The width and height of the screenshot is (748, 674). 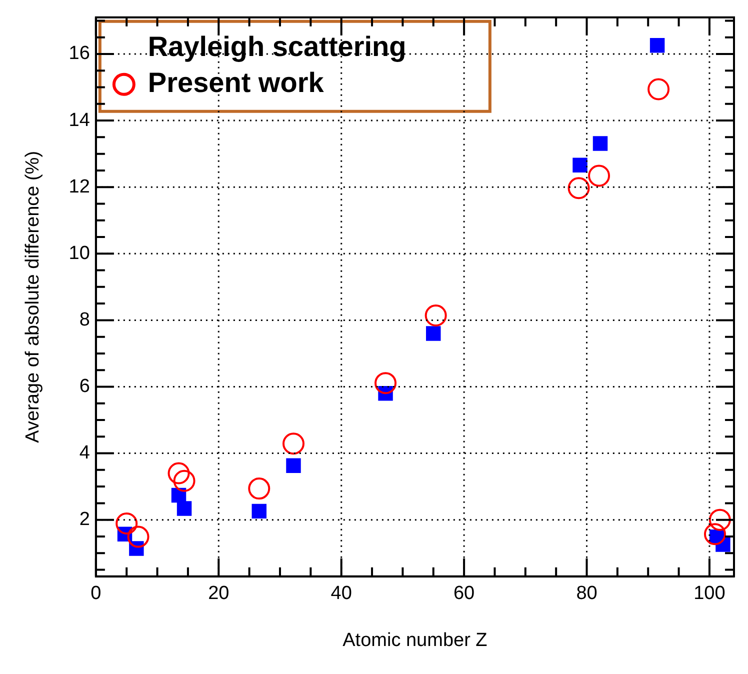 I want to click on legend-title: Rayleigh scattering, so click(x=277, y=46).